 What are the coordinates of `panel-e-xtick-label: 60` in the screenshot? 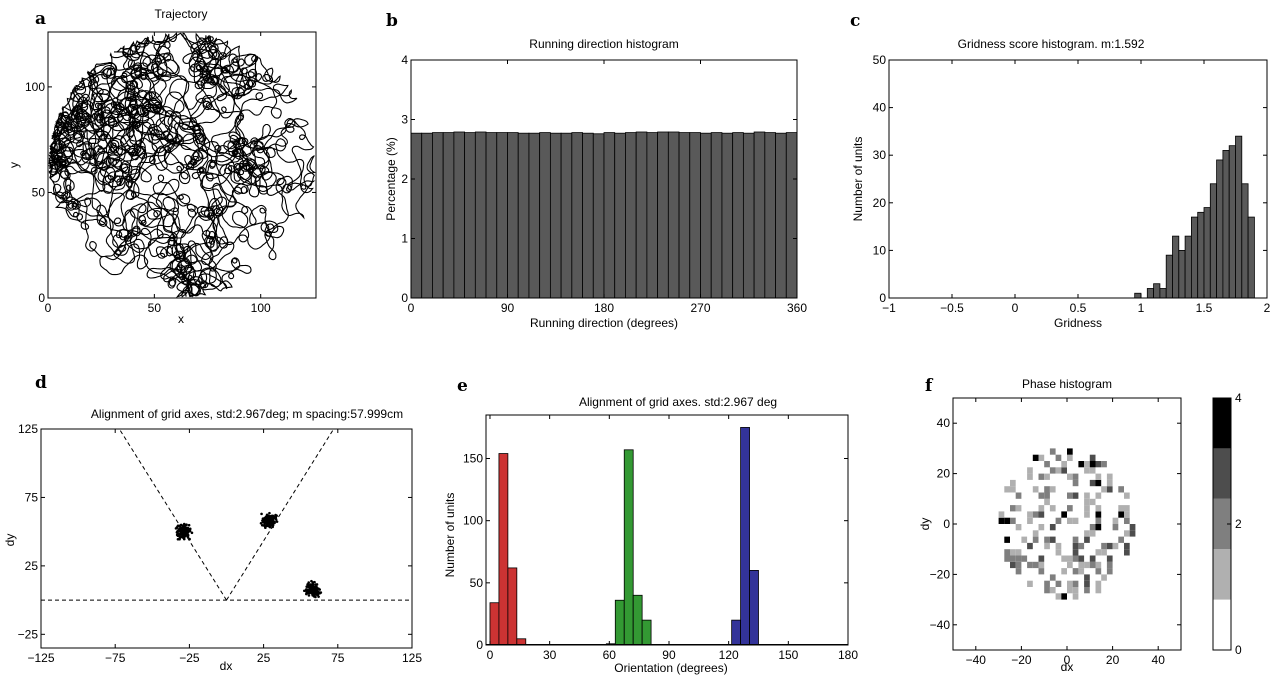 It's located at (610, 655).